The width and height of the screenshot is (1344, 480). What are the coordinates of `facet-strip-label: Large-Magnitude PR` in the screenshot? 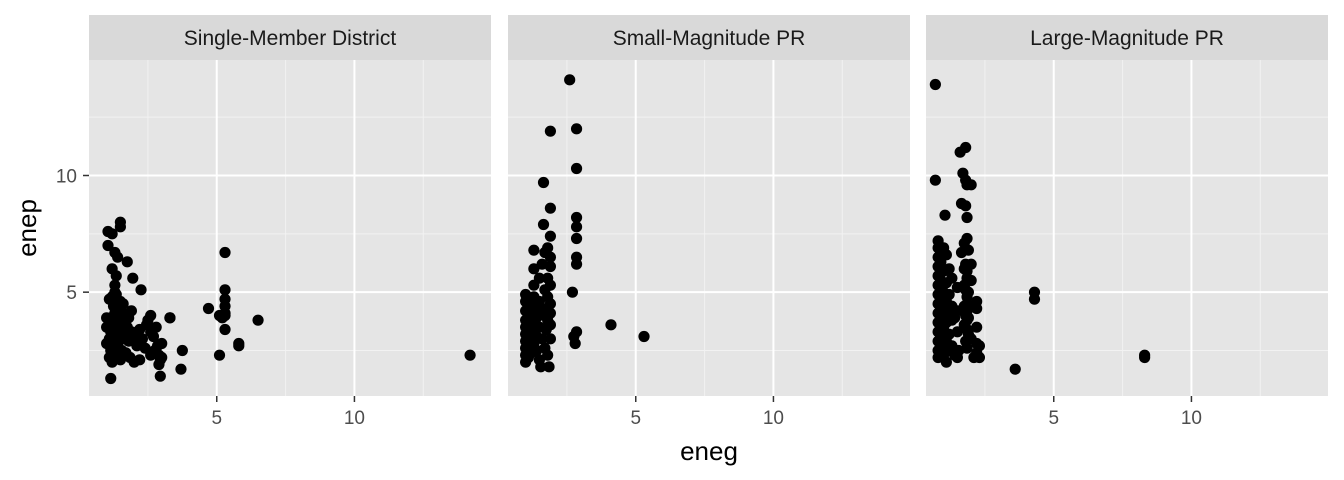 It's located at (1127, 38).